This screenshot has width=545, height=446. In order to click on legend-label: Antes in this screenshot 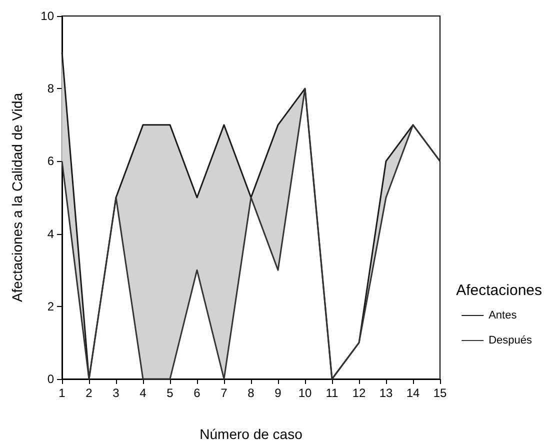, I will do `click(503, 316)`.